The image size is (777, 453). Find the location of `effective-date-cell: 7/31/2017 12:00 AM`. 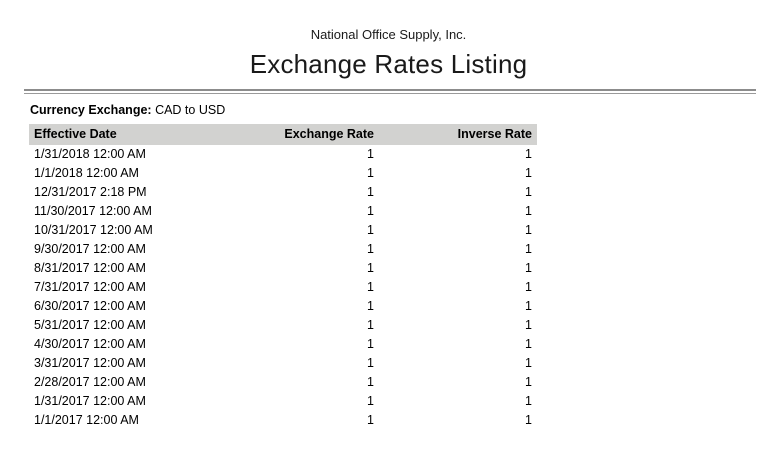

effective-date-cell: 7/31/2017 12:00 AM is located at coordinates (90, 287).